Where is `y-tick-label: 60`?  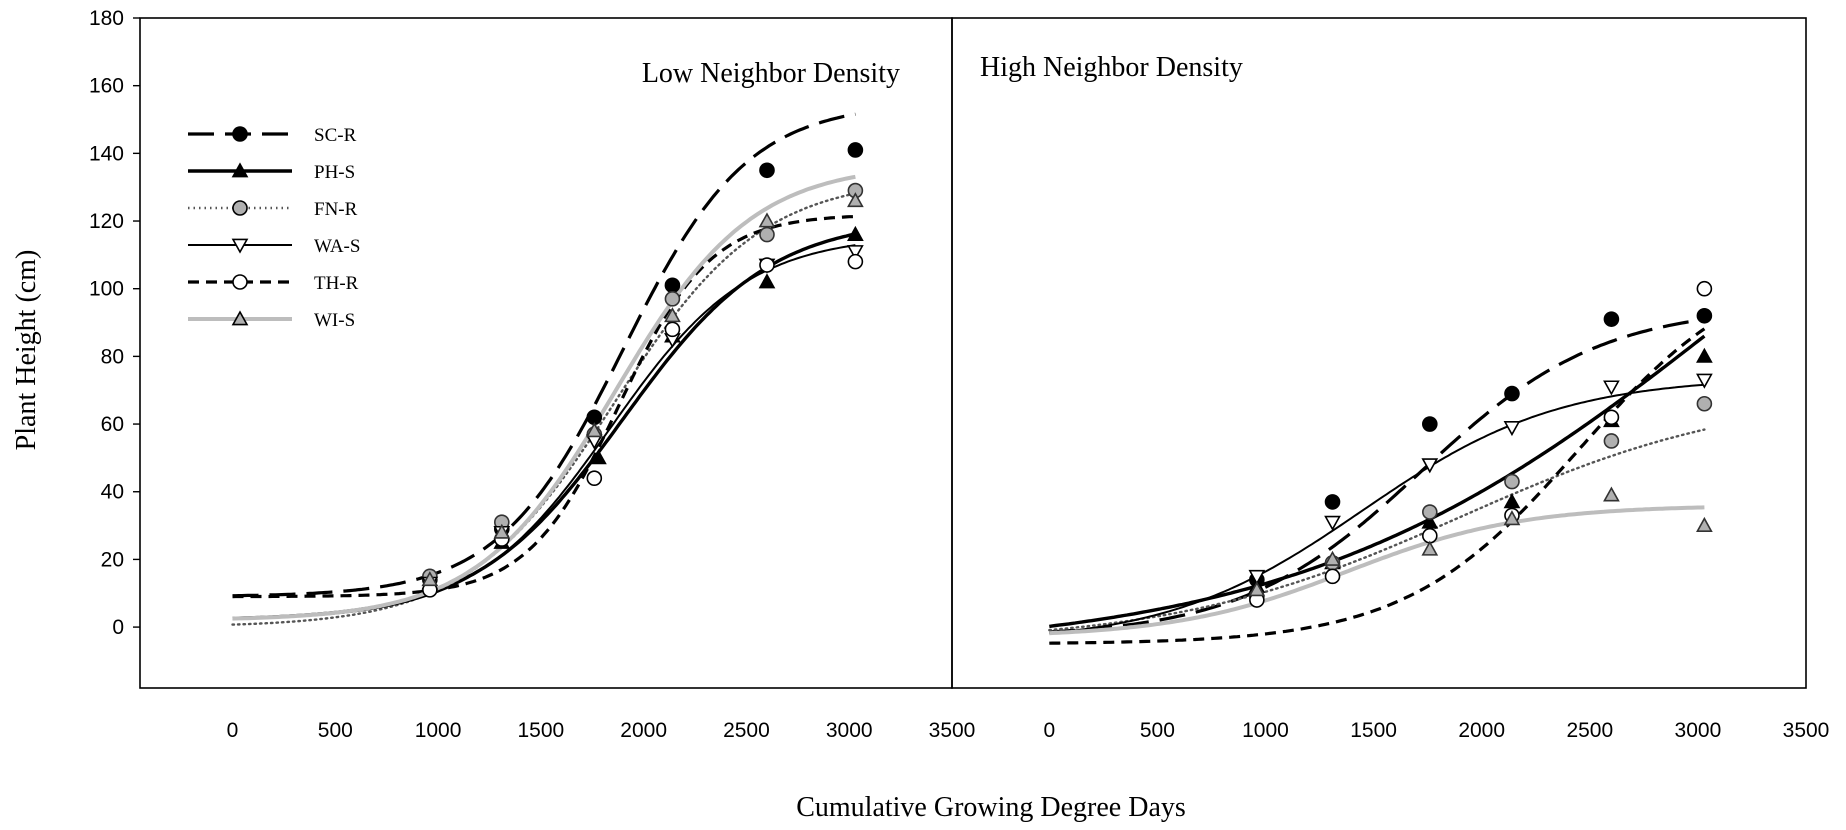
y-tick-label: 60 is located at coordinates (112, 424).